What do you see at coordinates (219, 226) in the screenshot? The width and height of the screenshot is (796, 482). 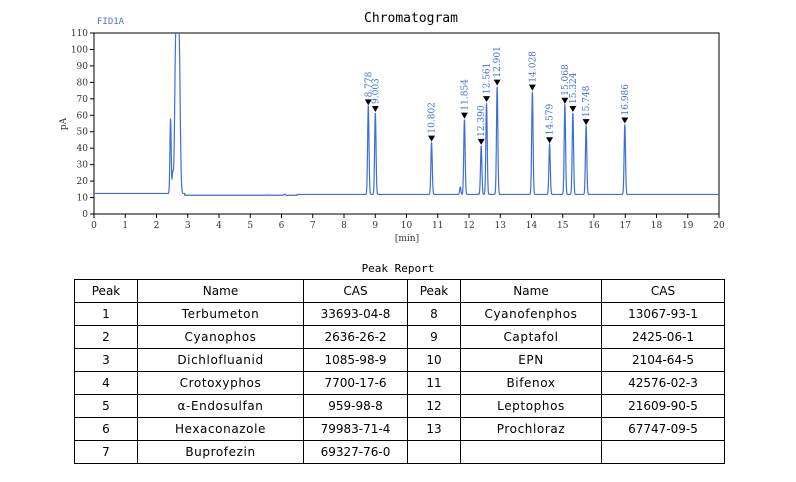 I see `x-tick-label: 4` at bounding box center [219, 226].